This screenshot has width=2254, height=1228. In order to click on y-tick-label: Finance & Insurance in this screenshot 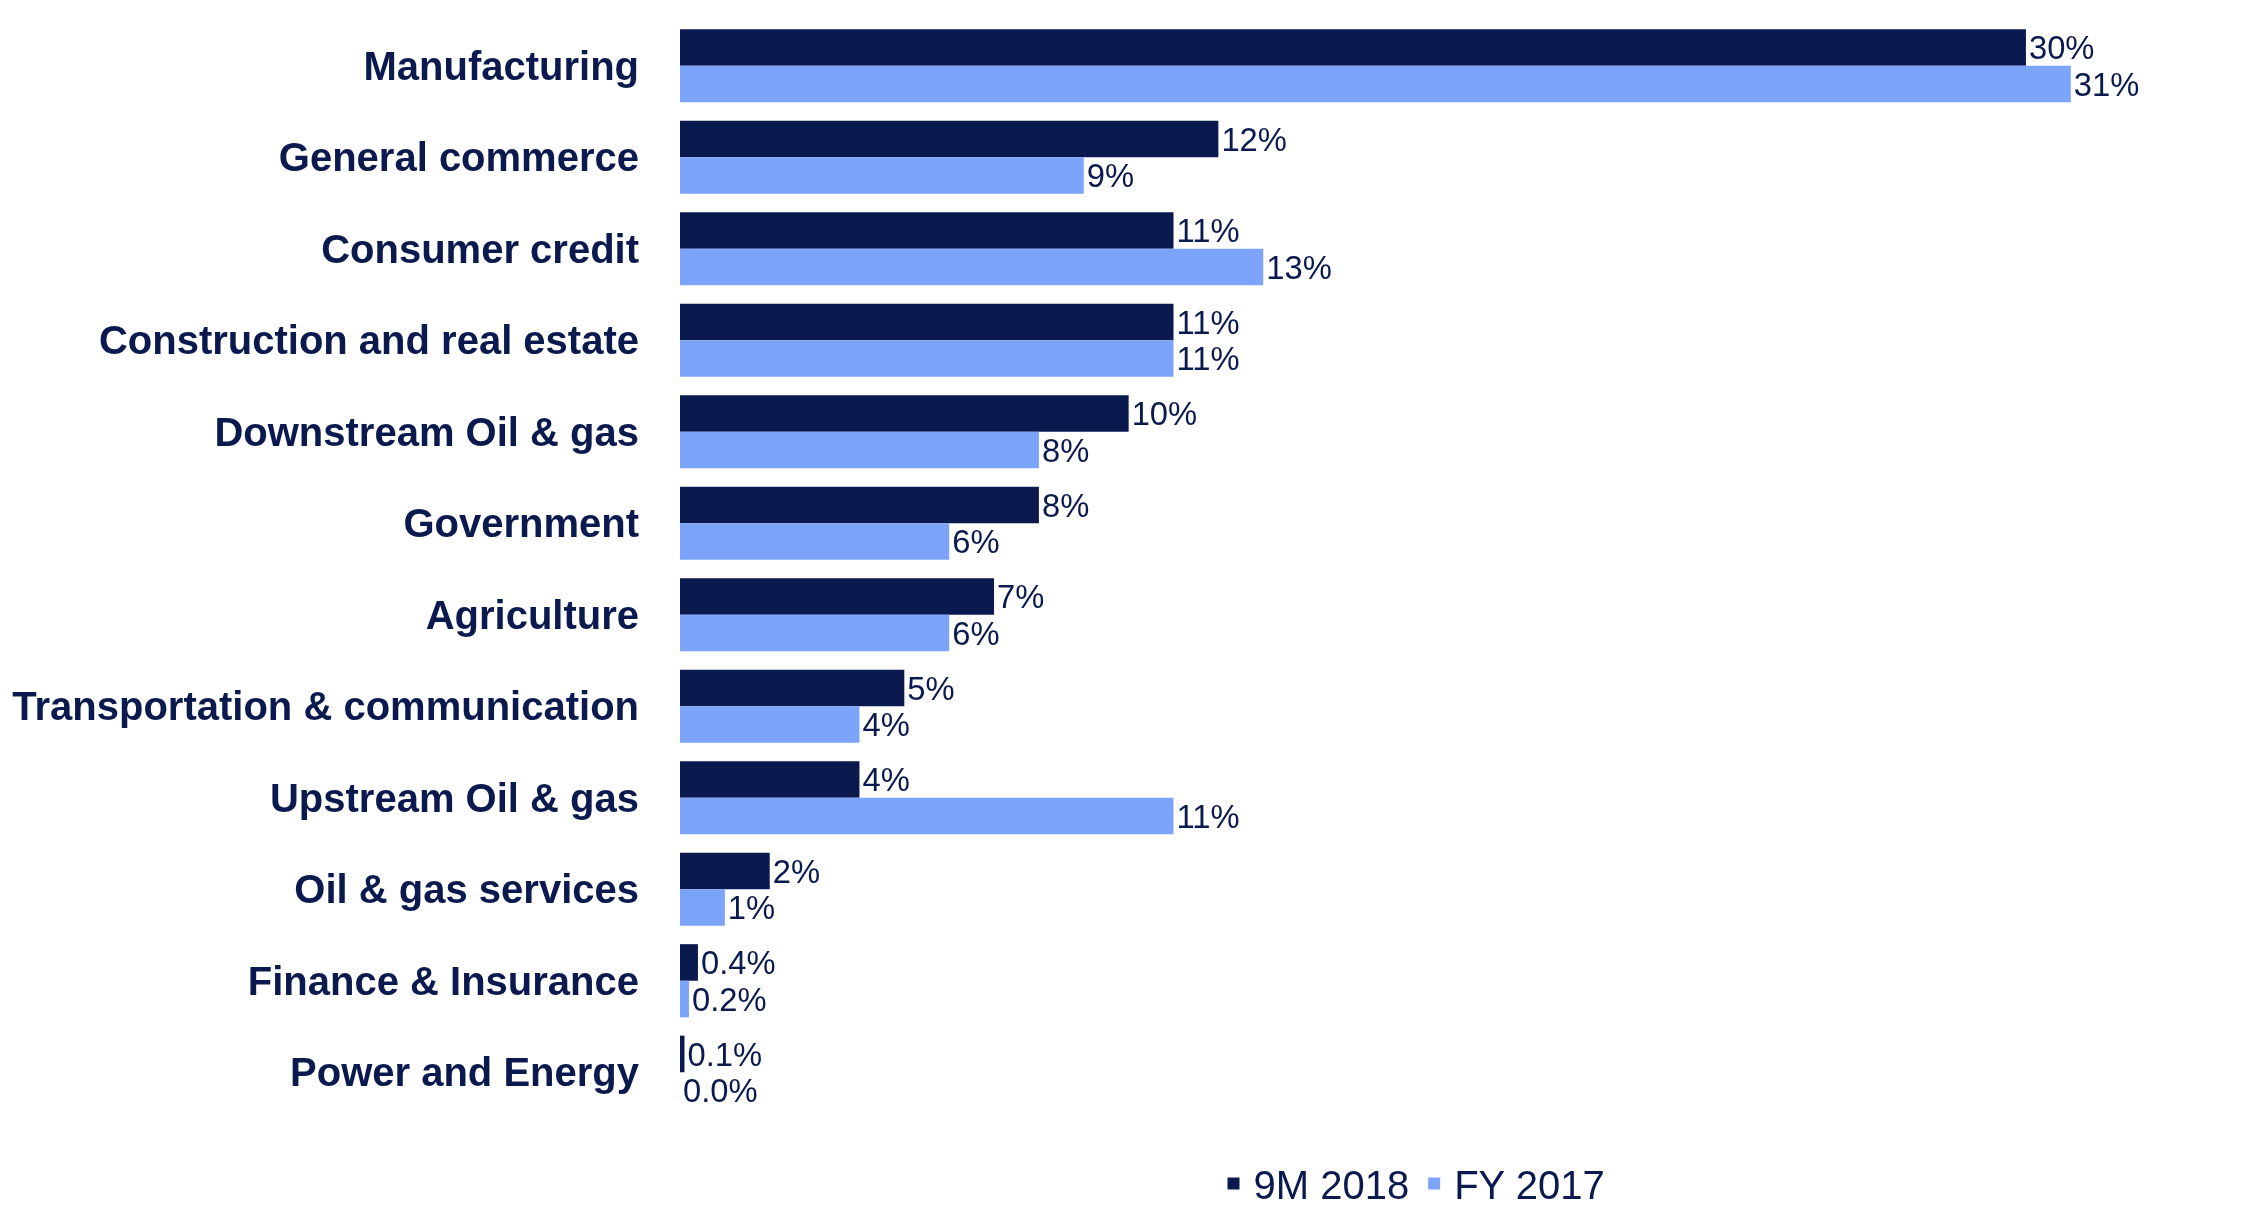, I will do `click(443, 980)`.